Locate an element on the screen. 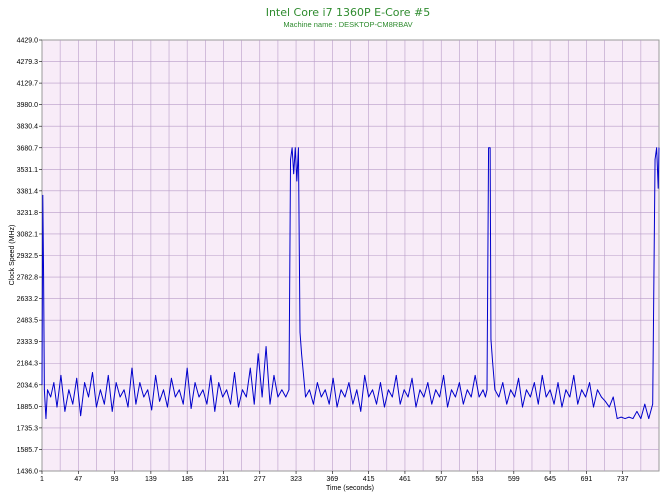 Image resolution: width=670 pixels, height=503 pixels. y-tick-label: 2184.3 is located at coordinates (28, 364).